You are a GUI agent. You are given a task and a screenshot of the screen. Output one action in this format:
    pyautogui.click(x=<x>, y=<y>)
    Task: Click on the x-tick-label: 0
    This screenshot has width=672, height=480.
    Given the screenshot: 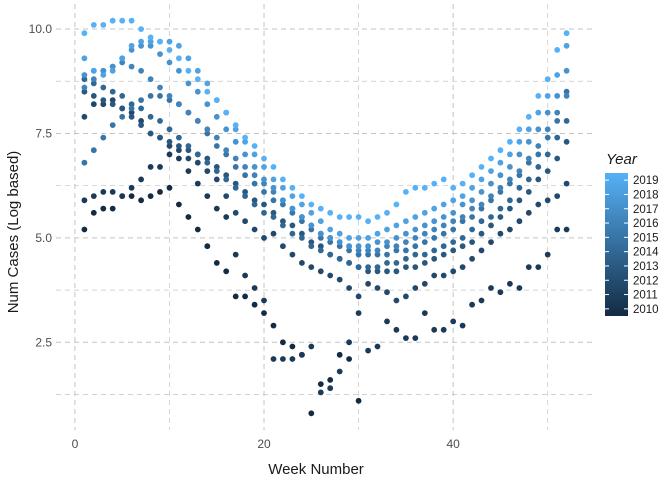 What is the action you would take?
    pyautogui.click(x=75, y=444)
    